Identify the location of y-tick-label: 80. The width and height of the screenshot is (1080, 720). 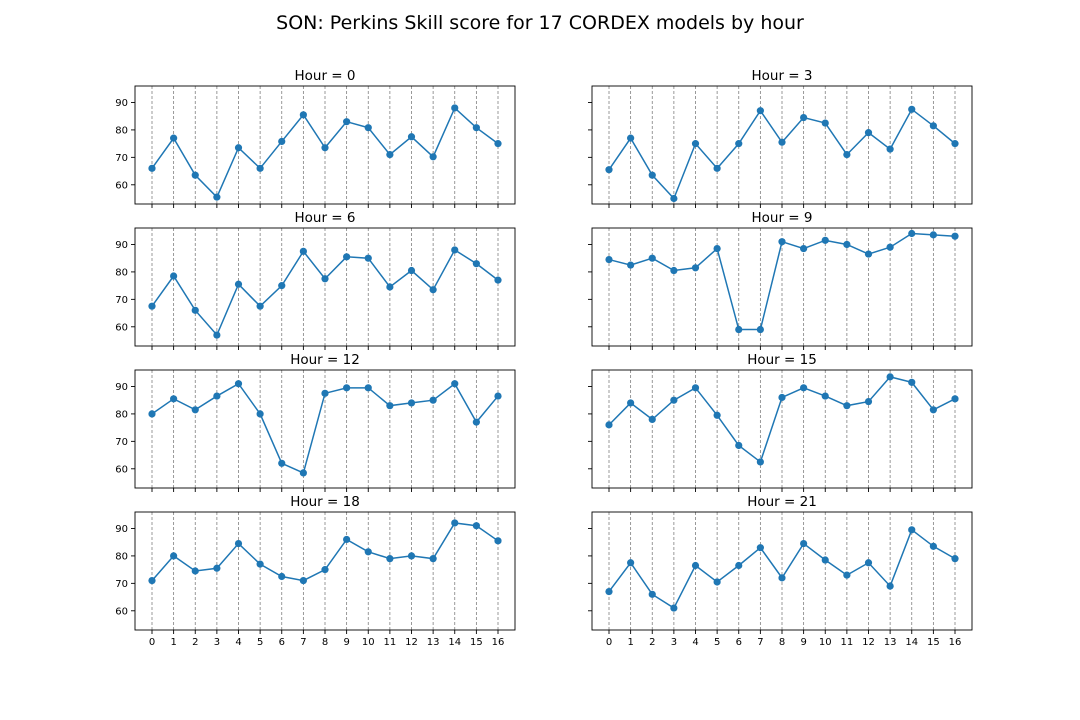
(121, 130).